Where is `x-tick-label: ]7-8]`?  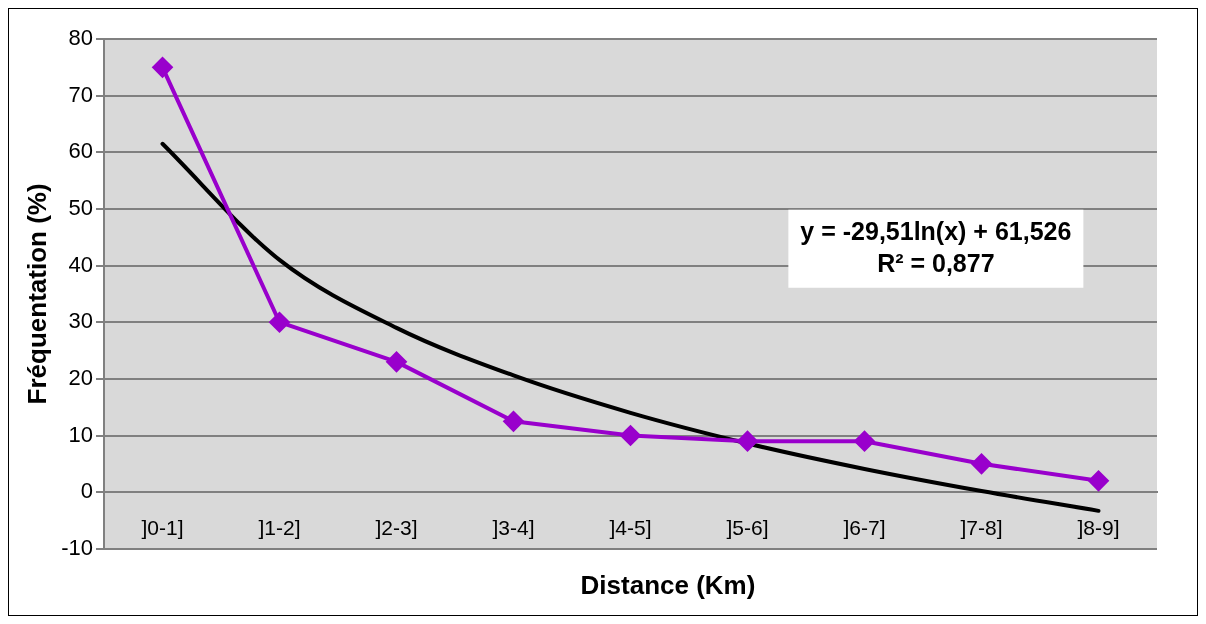
x-tick-label: ]7-8] is located at coordinates (981, 527).